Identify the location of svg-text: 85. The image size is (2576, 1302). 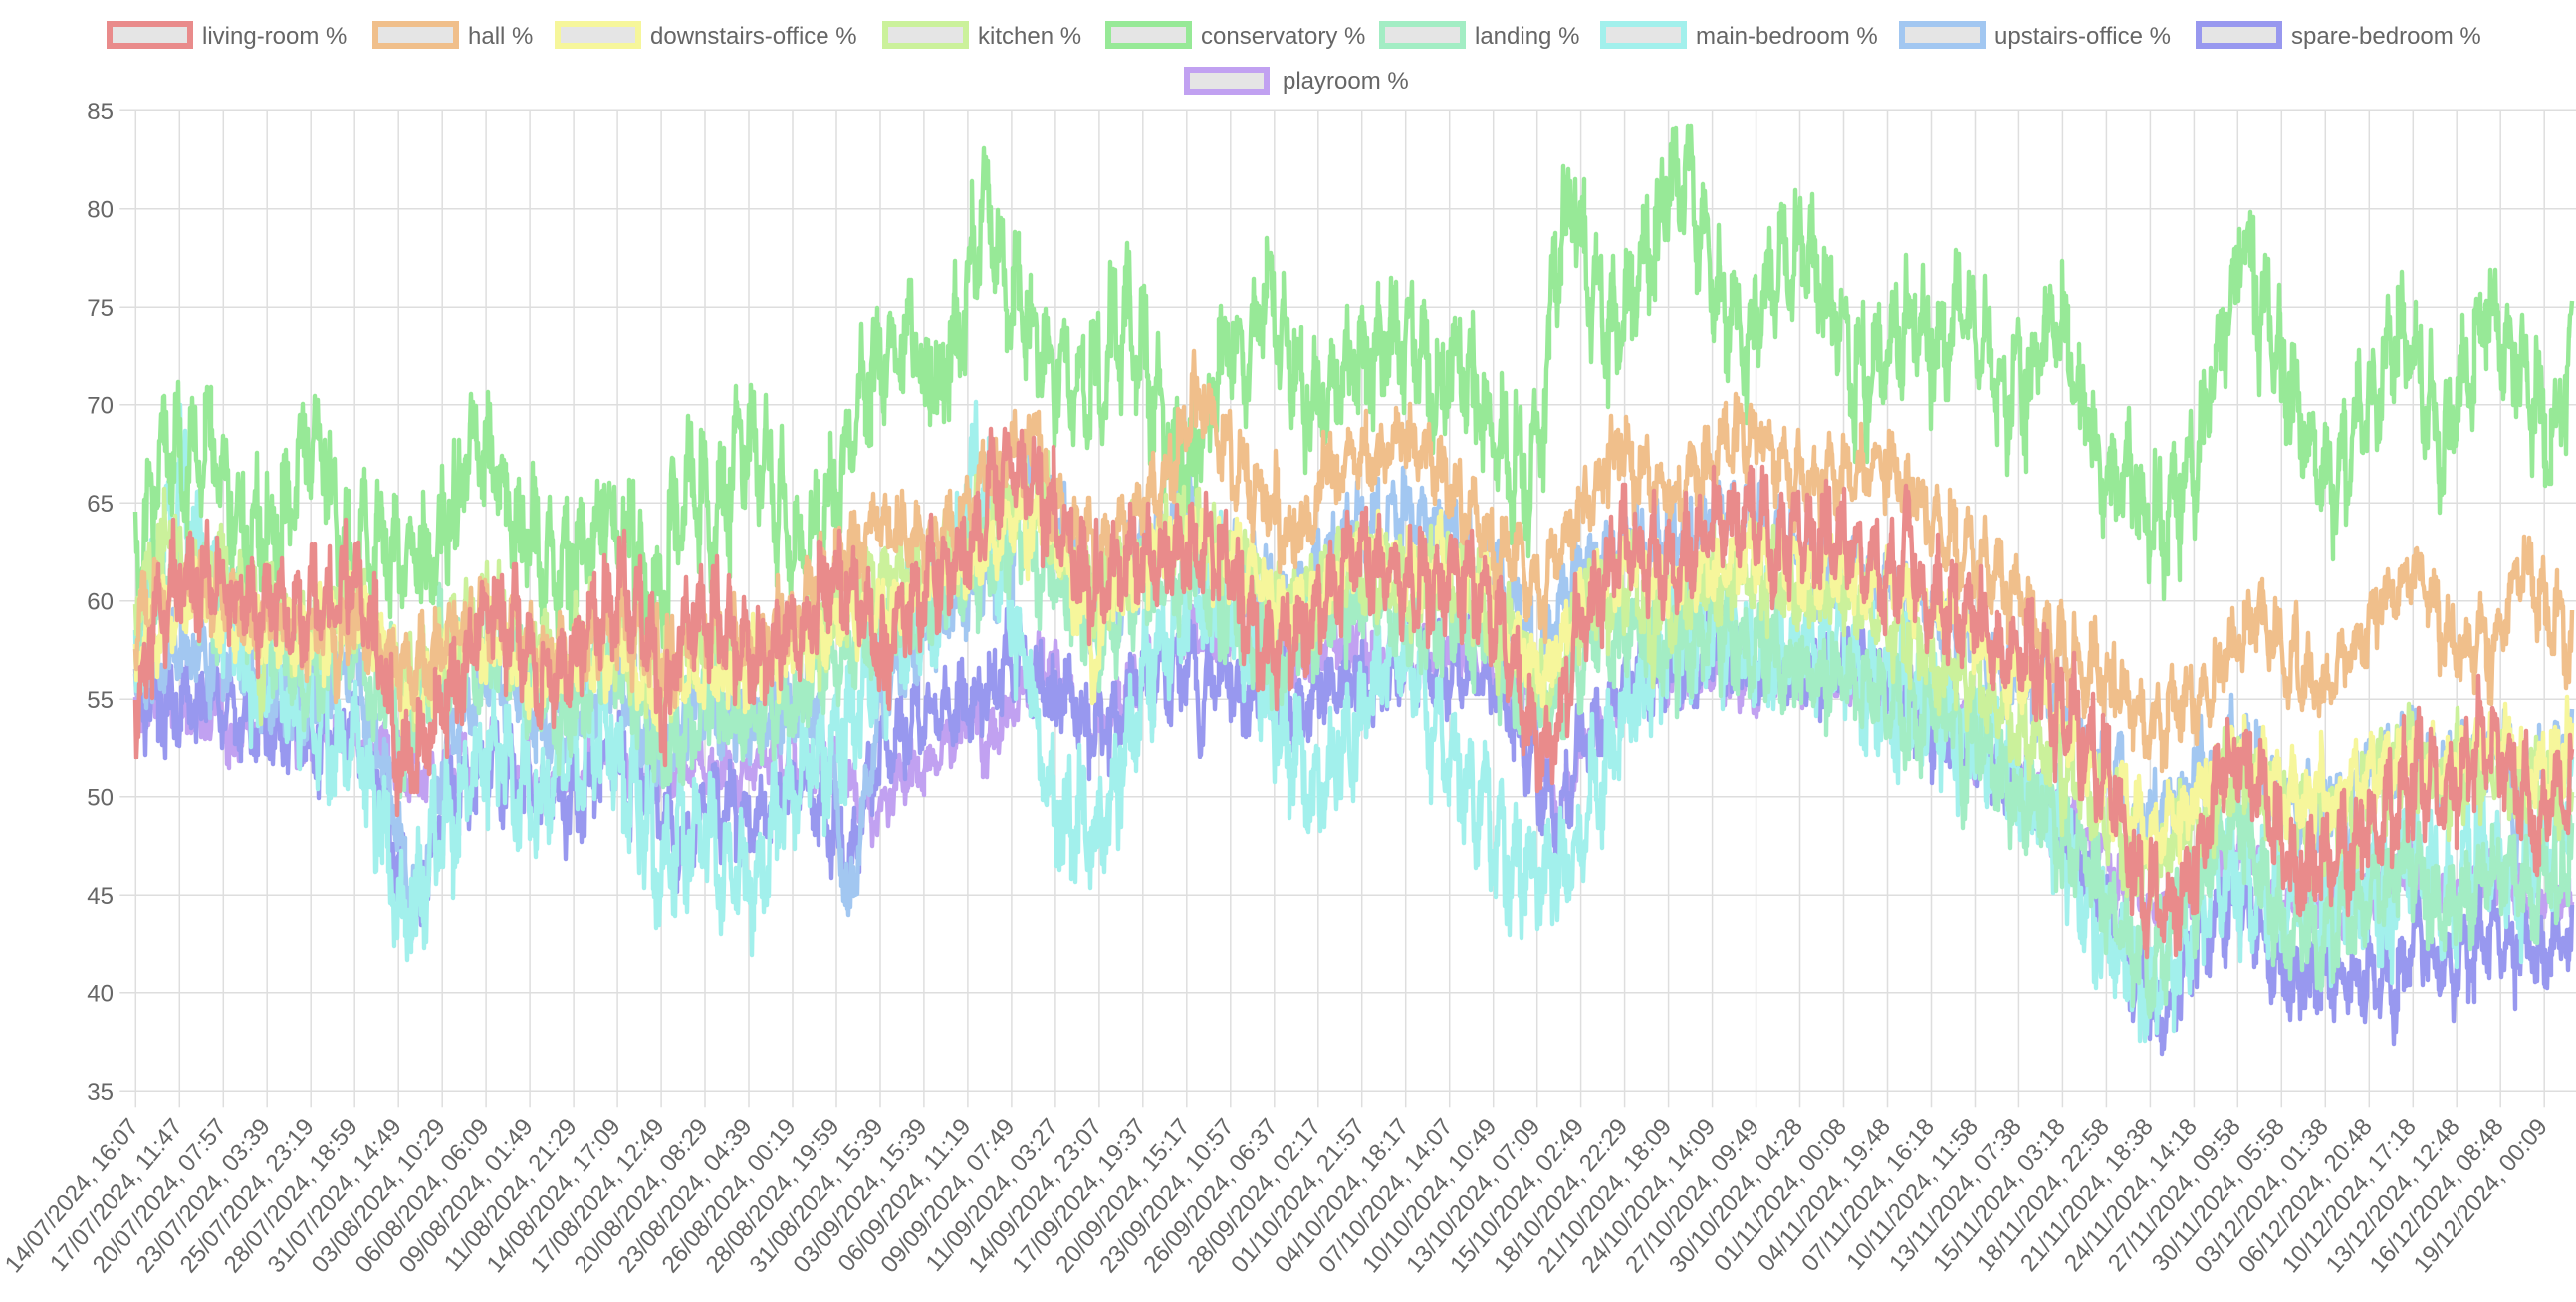
(100, 112).